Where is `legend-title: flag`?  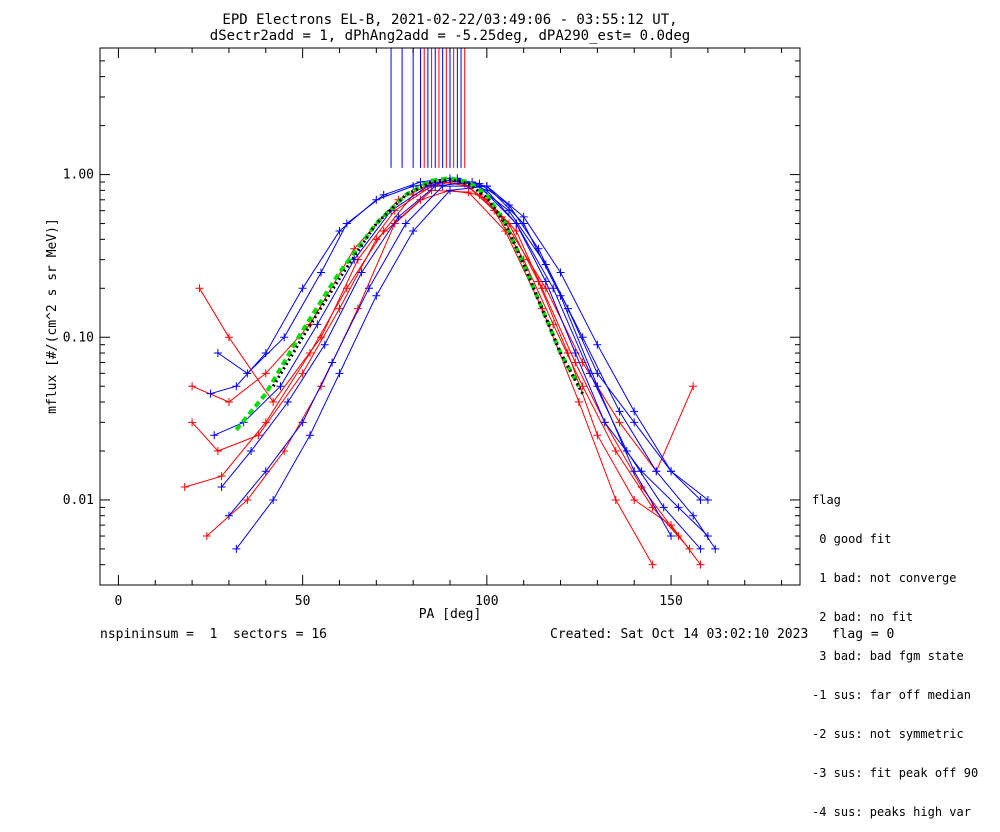
legend-title: flag is located at coordinates (826, 500).